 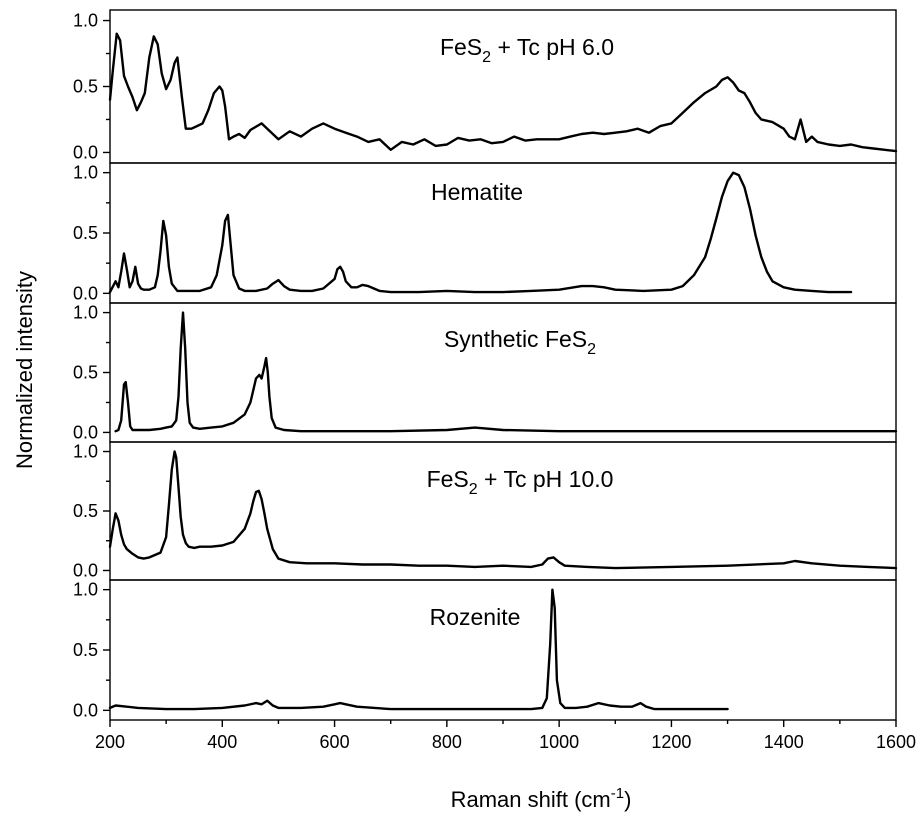 What do you see at coordinates (559, 742) in the screenshot?
I see `x-tick-label: 1000` at bounding box center [559, 742].